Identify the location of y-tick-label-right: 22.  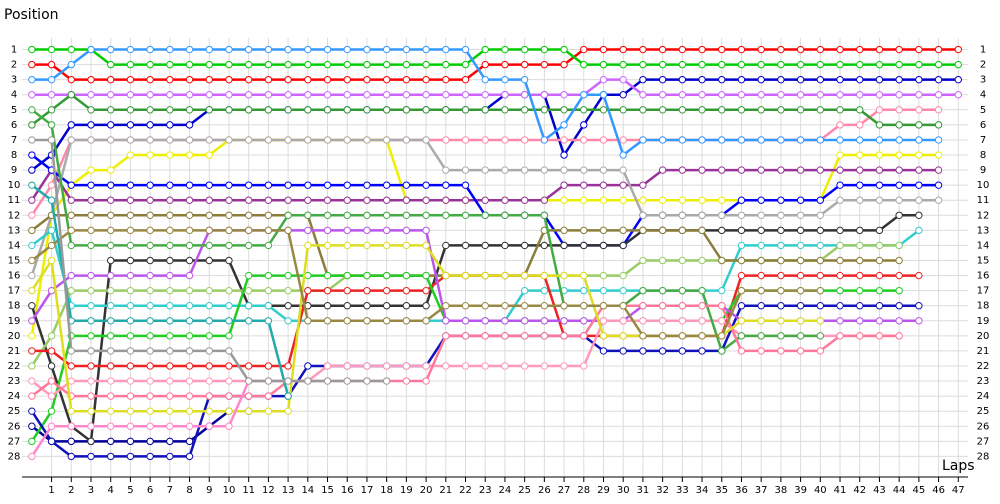
(983, 366).